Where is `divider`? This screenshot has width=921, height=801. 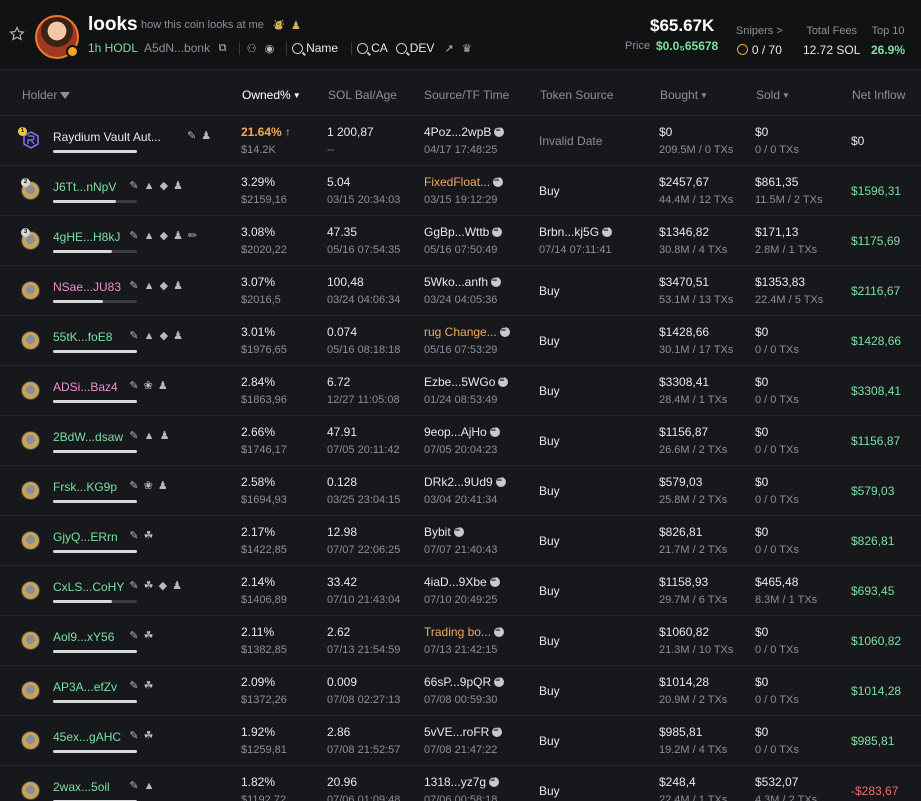 divider is located at coordinates (287, 48).